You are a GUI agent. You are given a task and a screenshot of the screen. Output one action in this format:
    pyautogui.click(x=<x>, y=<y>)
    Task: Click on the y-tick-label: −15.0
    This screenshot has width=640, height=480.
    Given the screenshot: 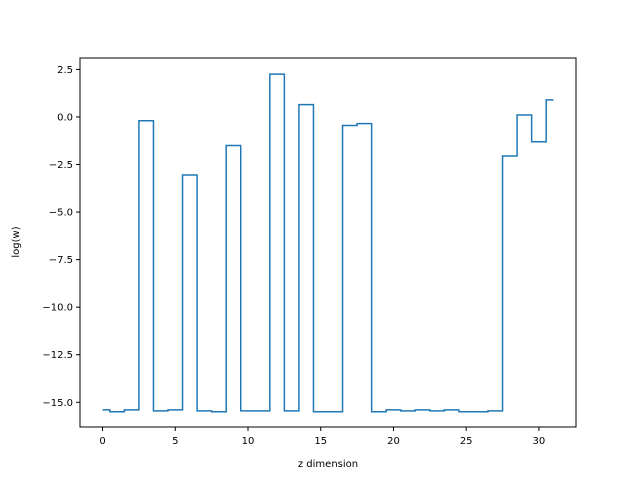 What is the action you would take?
    pyautogui.click(x=57, y=403)
    